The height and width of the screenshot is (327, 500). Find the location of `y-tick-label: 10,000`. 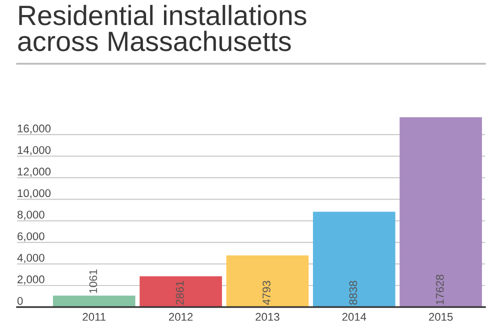

y-tick-label: 10,000 is located at coordinates (34, 193).